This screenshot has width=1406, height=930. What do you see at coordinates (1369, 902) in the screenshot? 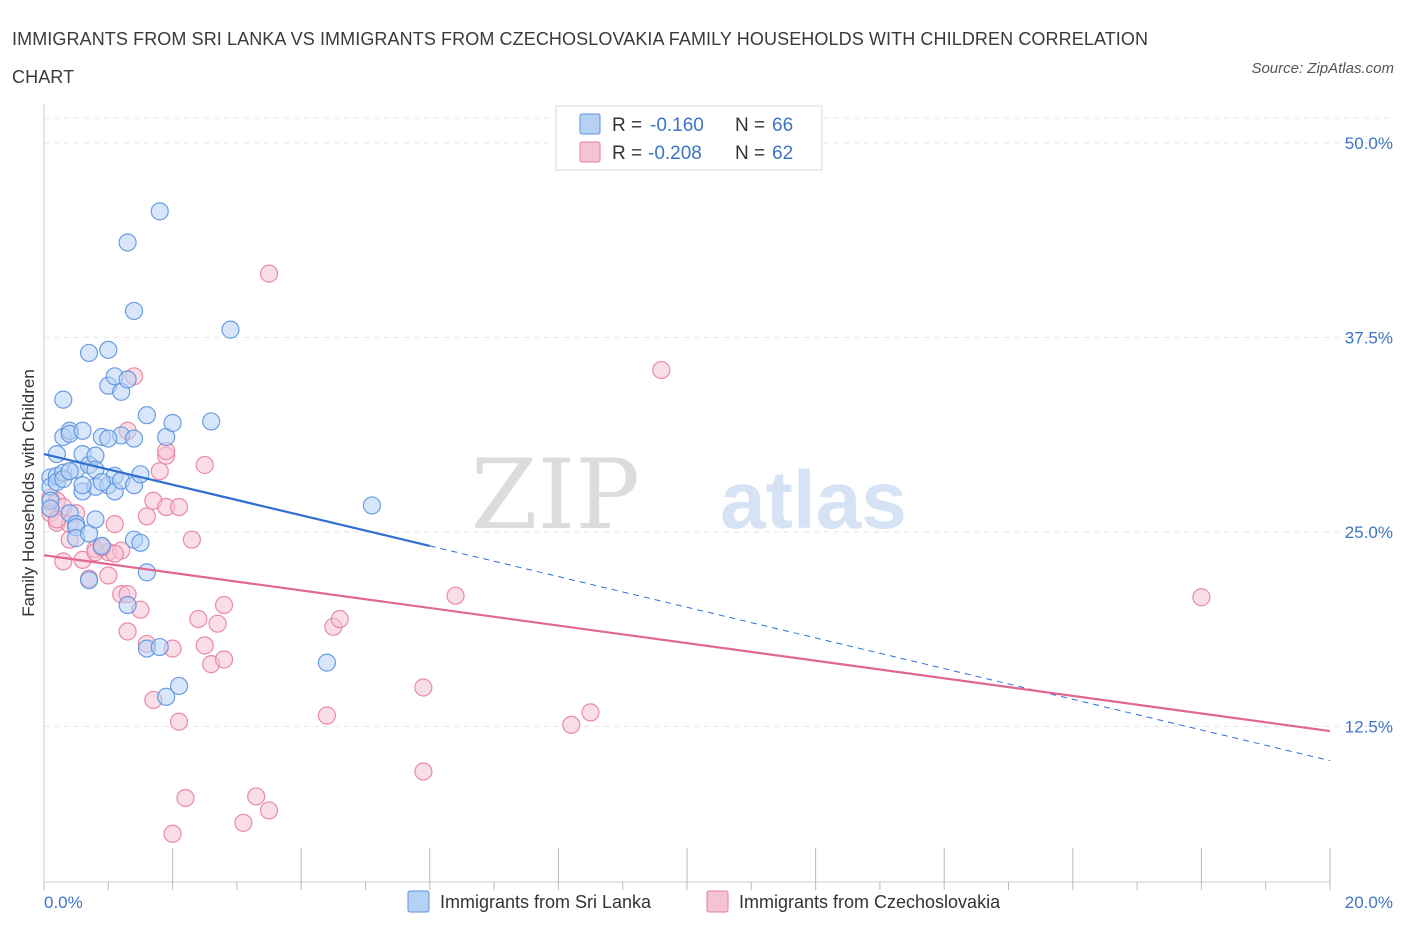
I see `x-tick-label-max: 20.0%` at bounding box center [1369, 902].